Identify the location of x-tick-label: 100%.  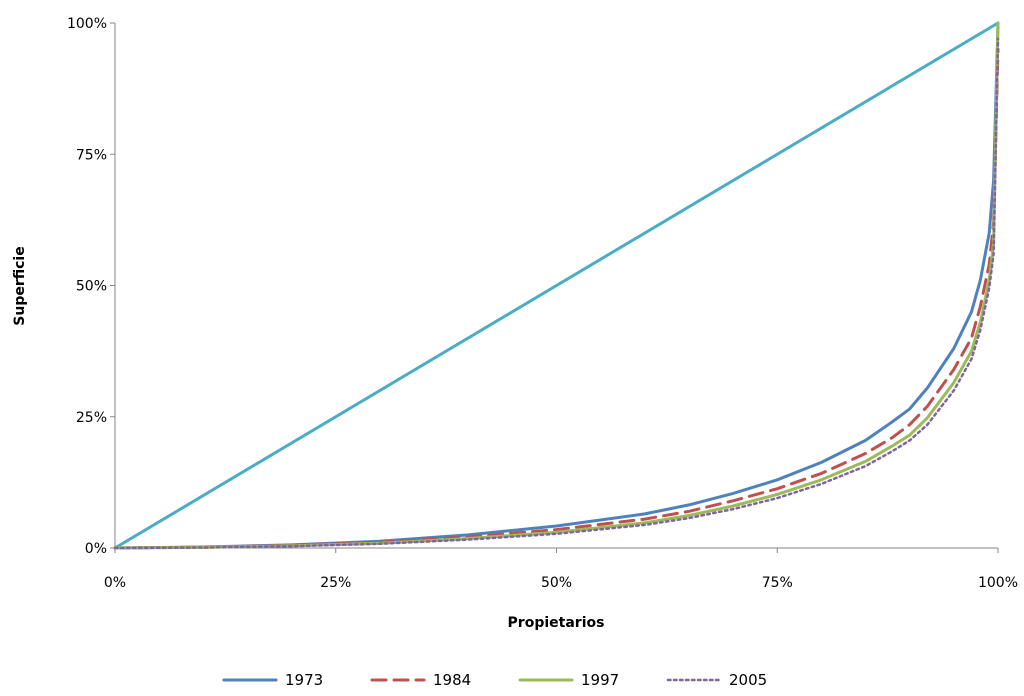
(998, 583).